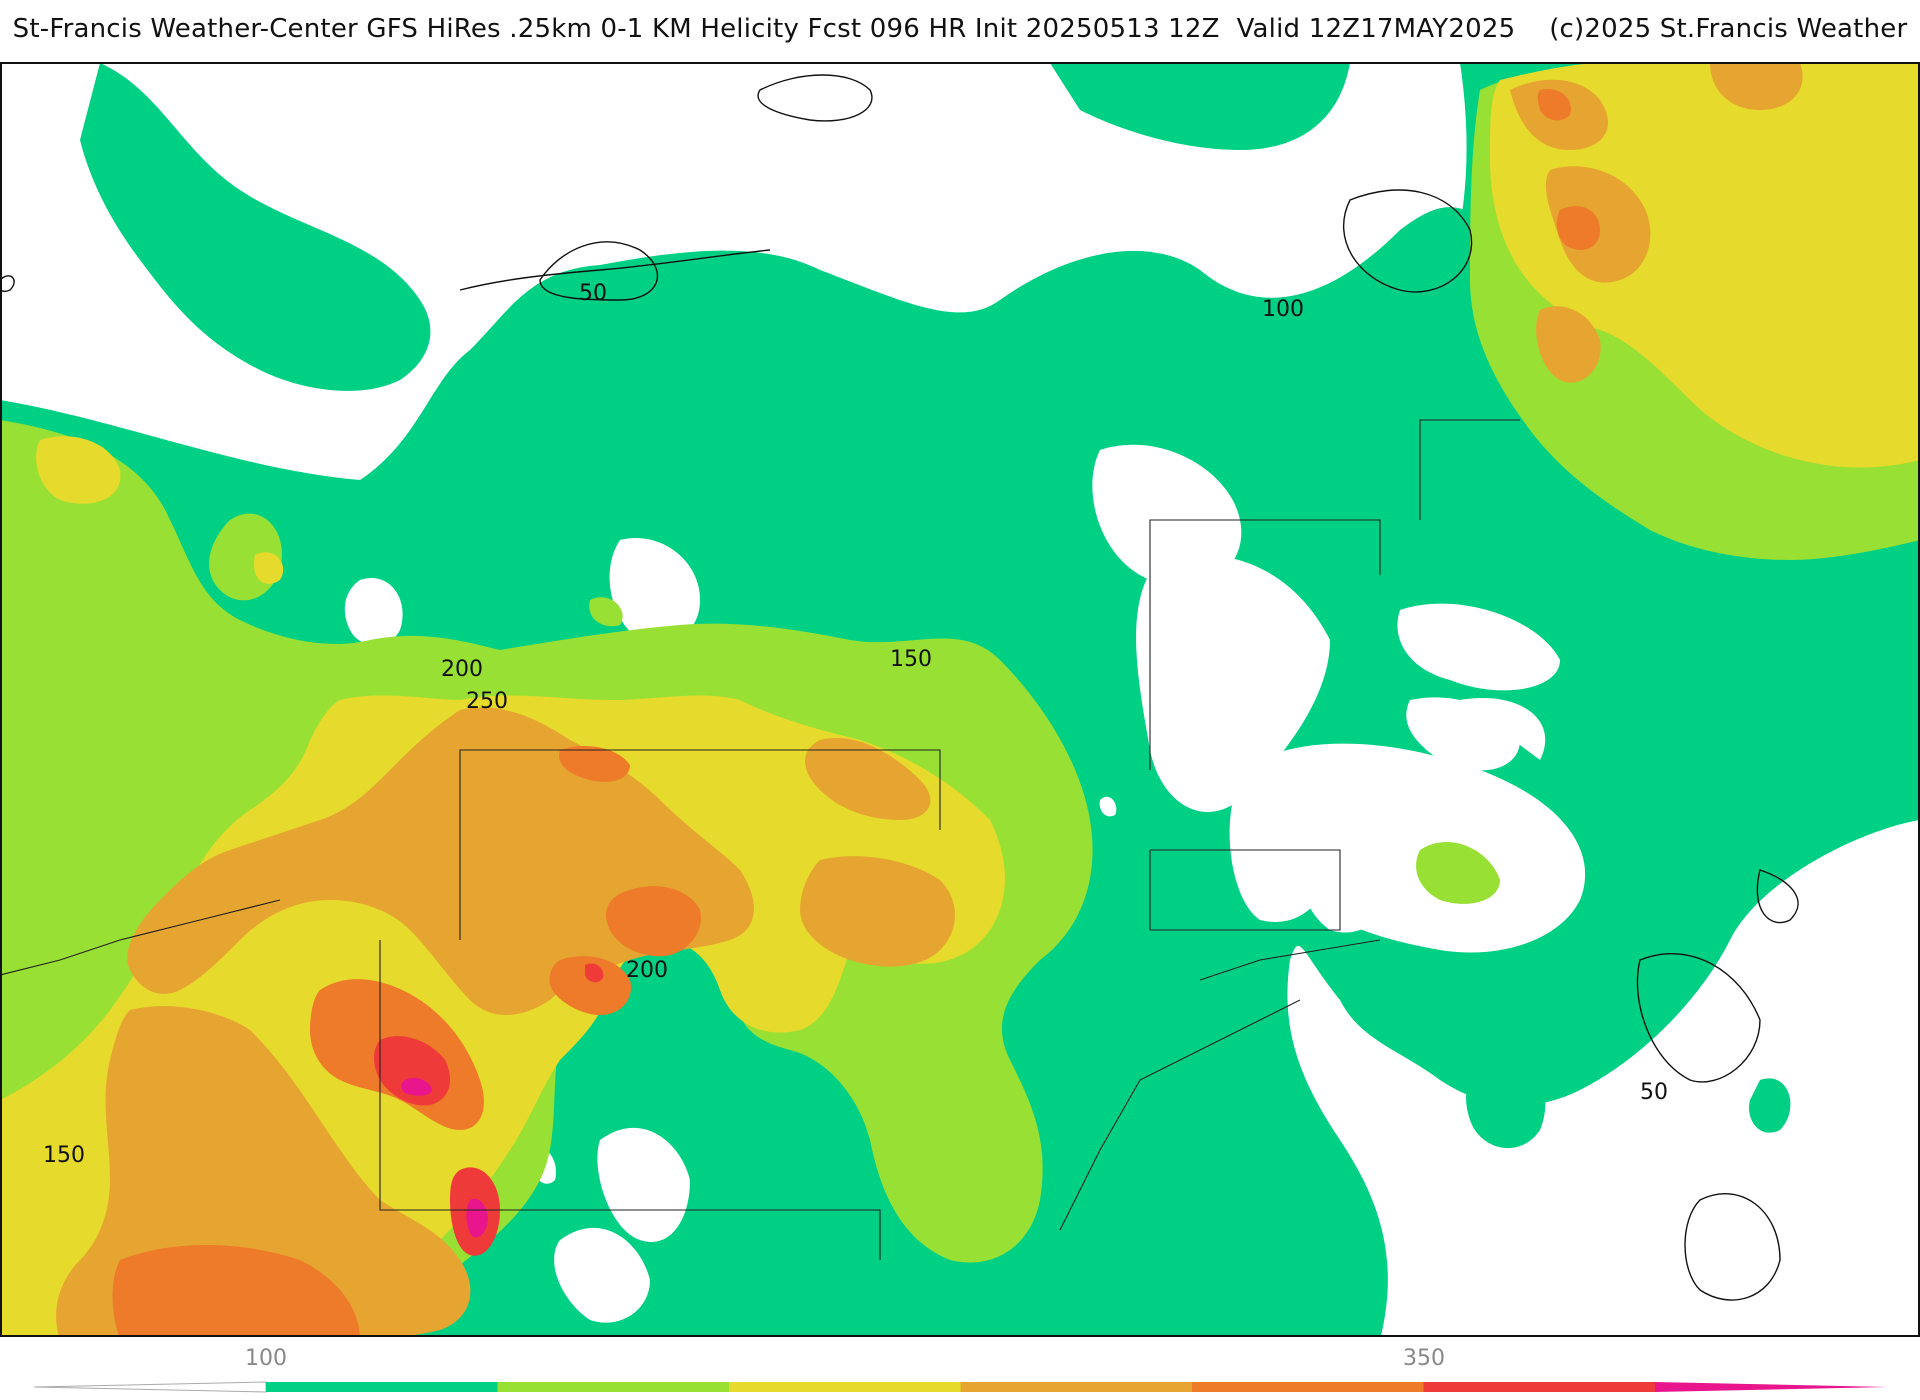  What do you see at coordinates (911, 659) in the screenshot?
I see `contour-label-150-east: 150` at bounding box center [911, 659].